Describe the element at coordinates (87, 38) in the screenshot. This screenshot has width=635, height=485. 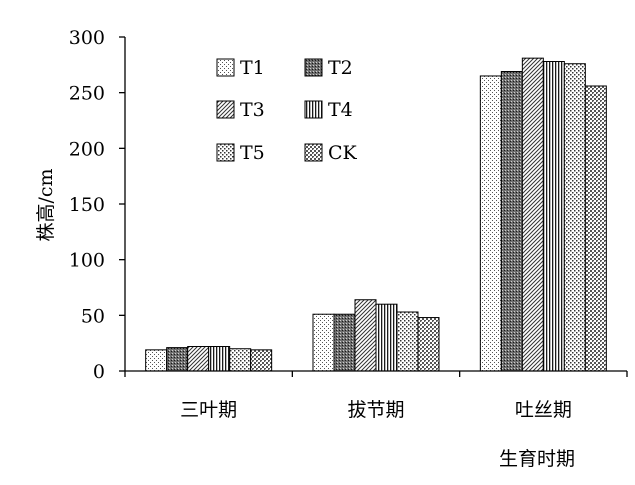
I see `y-tick-label: 300` at that location.